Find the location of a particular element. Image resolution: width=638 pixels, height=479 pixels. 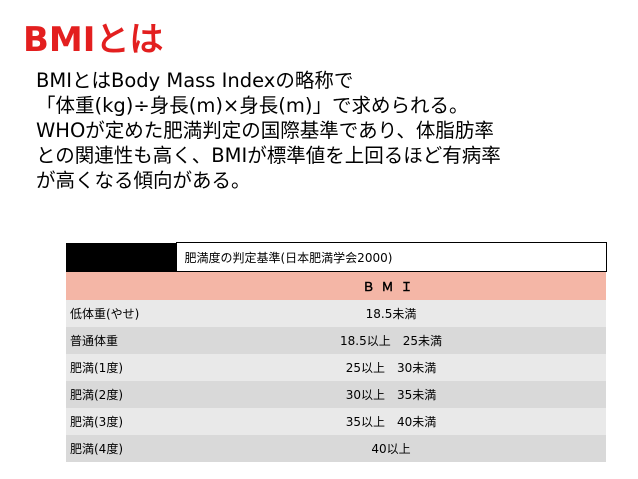

table-corner-cell is located at coordinates (121, 257).